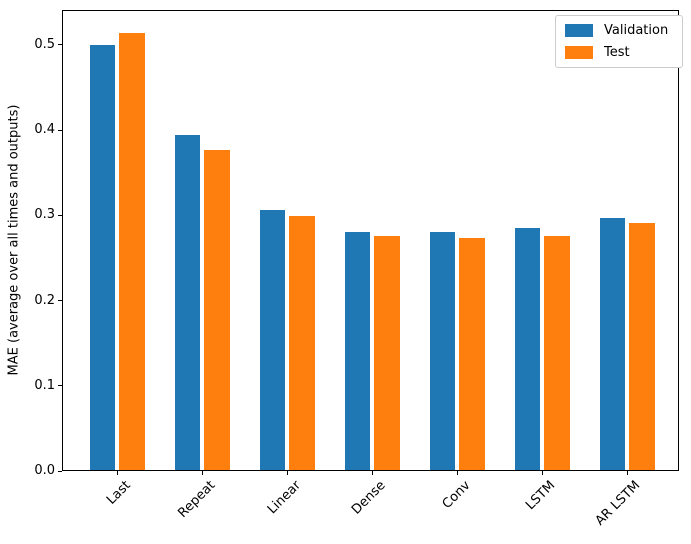 Image resolution: width=691 pixels, height=544 pixels. I want to click on x-tick-label-conv: Conv, so click(456, 495).